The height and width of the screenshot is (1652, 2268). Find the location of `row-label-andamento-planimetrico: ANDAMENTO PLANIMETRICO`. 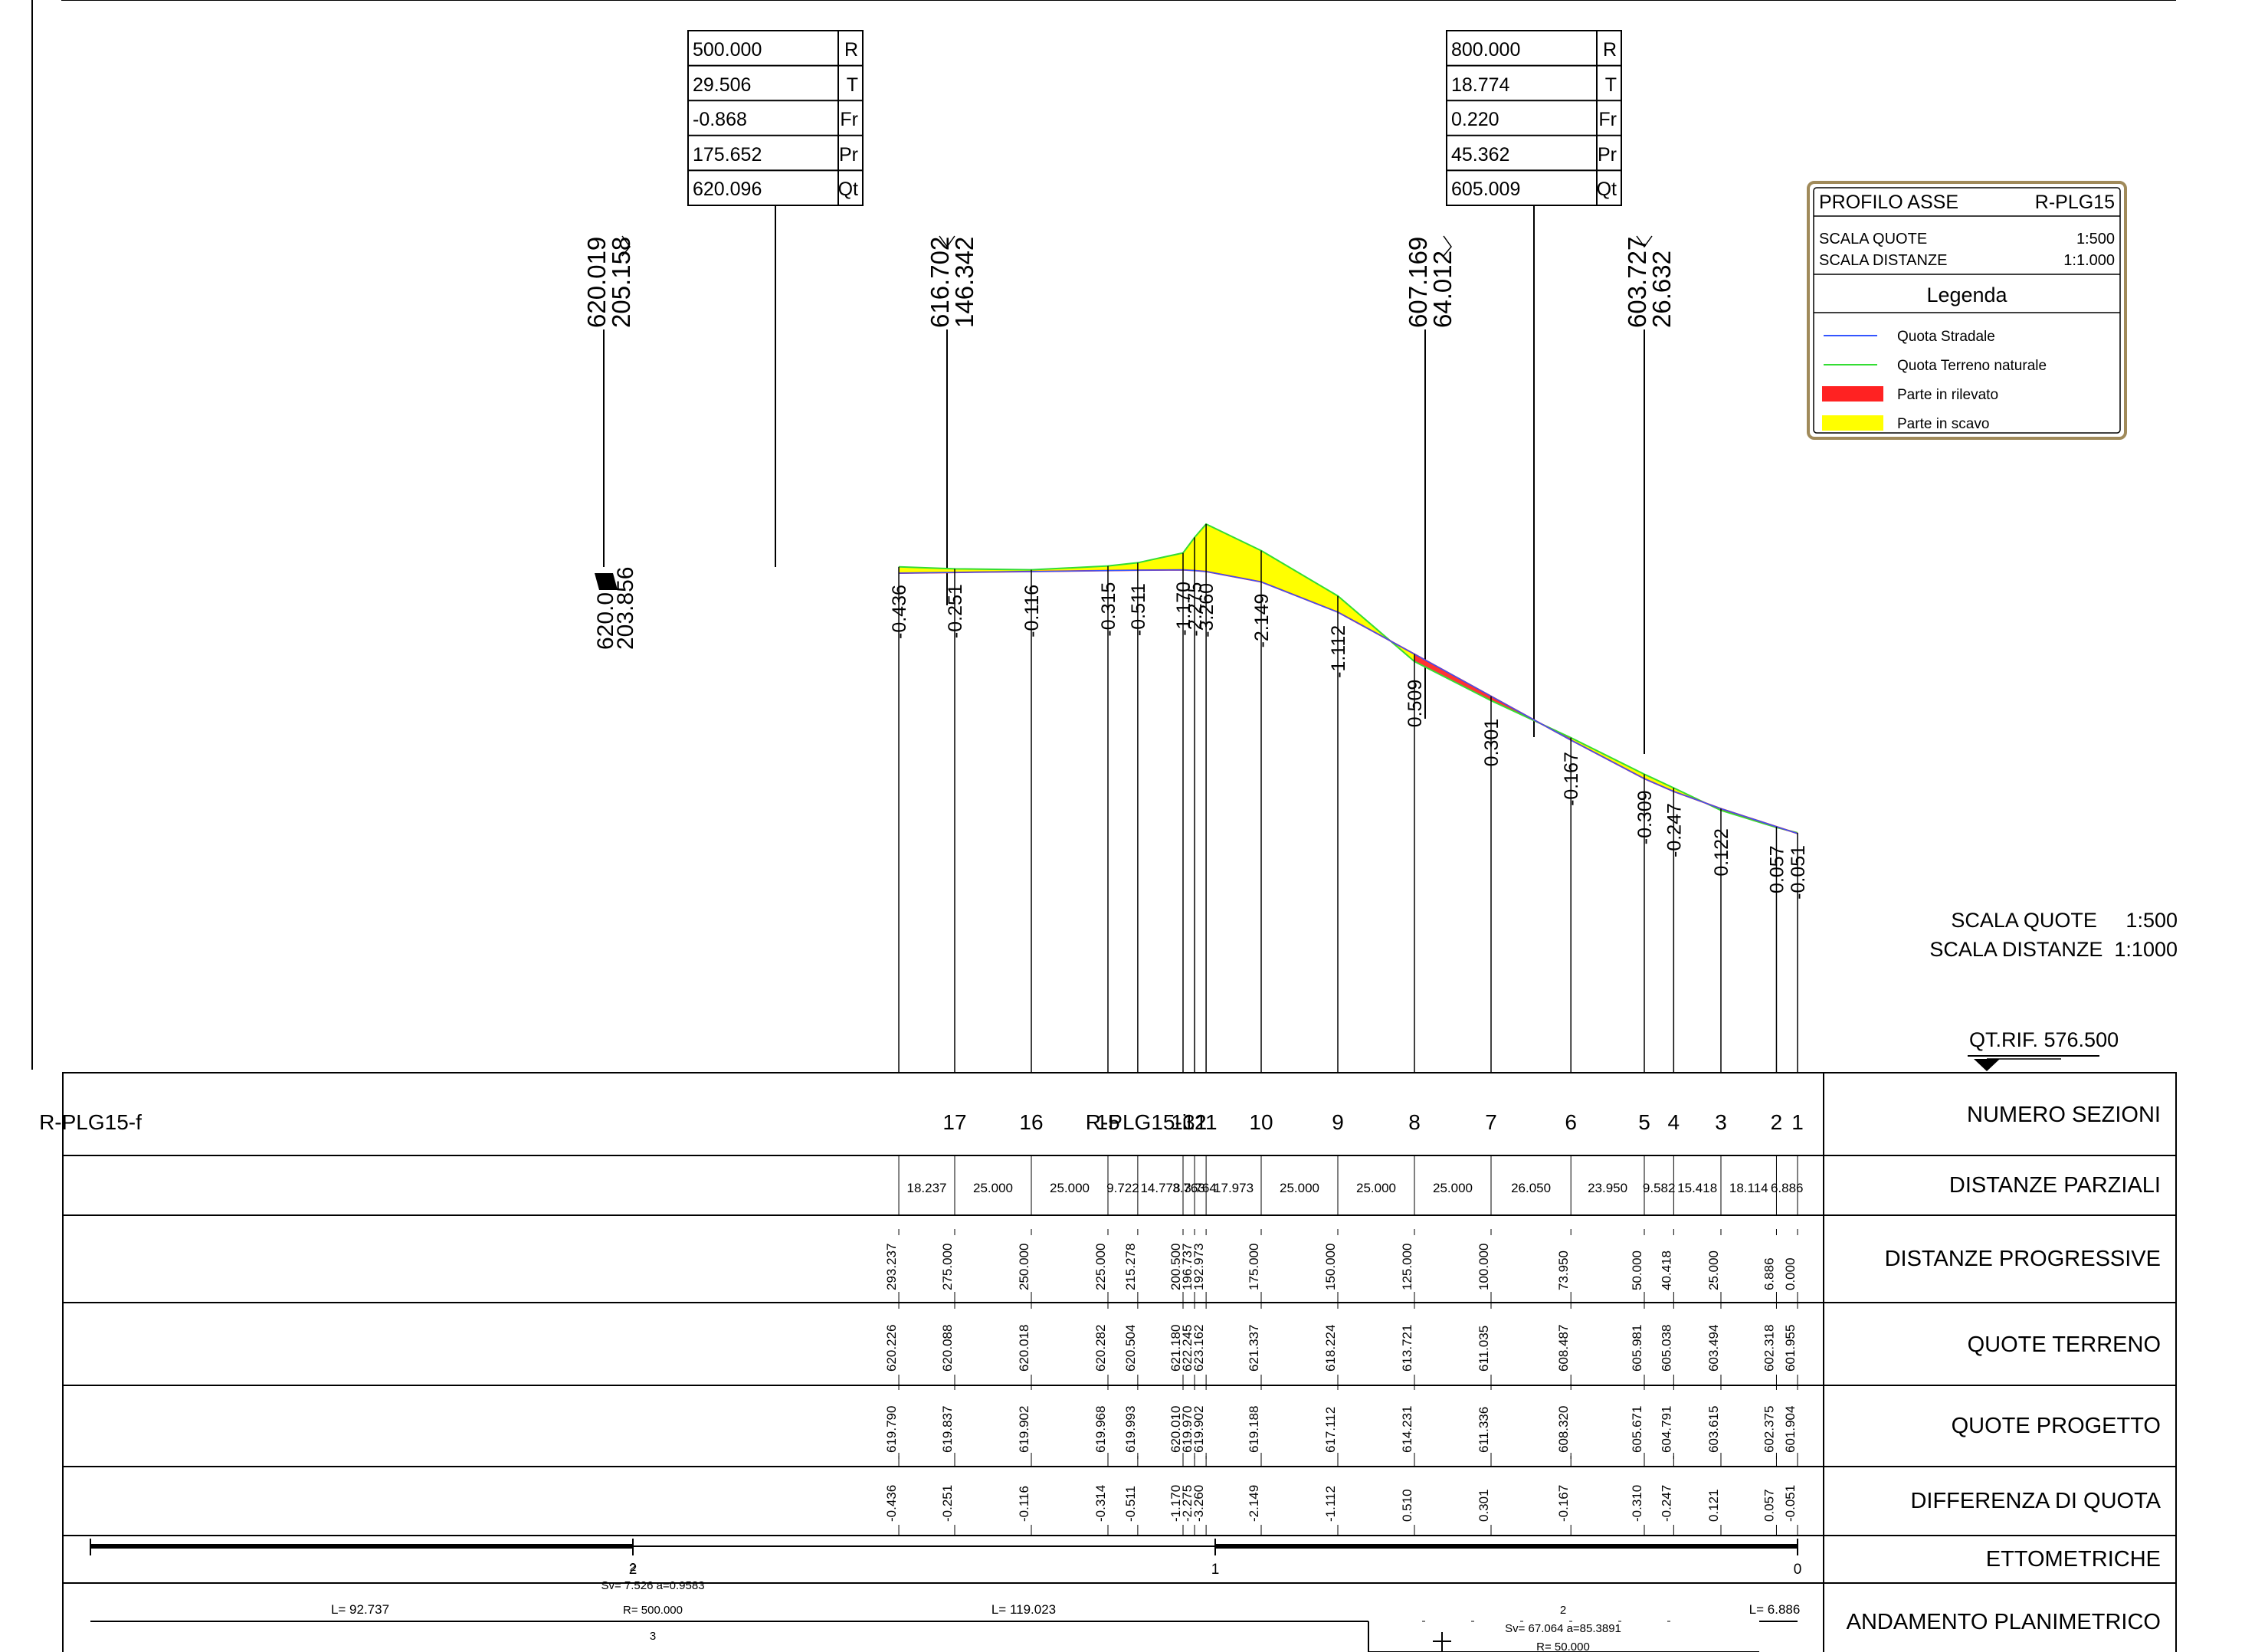

row-label-andamento-planimetrico: ANDAMENTO PLANIMETRICO is located at coordinates (2004, 1622).